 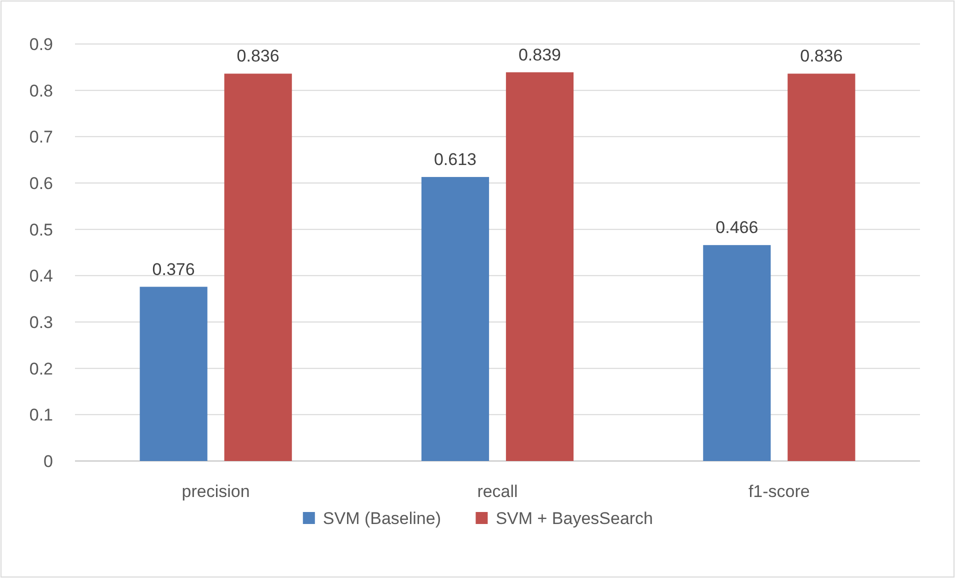 What do you see at coordinates (455, 159) in the screenshot?
I see `data-label: 0.613` at bounding box center [455, 159].